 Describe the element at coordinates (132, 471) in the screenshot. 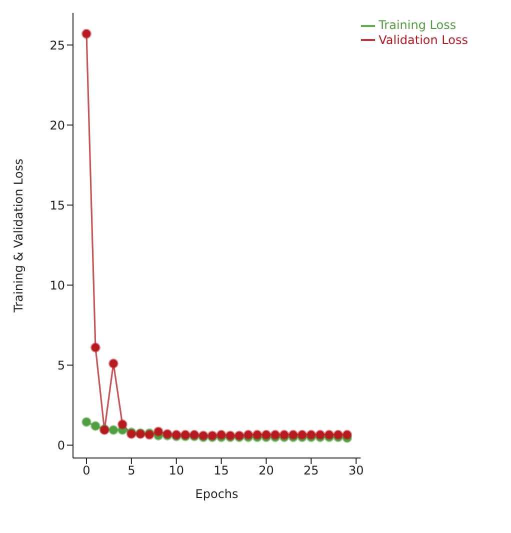

I see `x-tick-label: 5` at that location.